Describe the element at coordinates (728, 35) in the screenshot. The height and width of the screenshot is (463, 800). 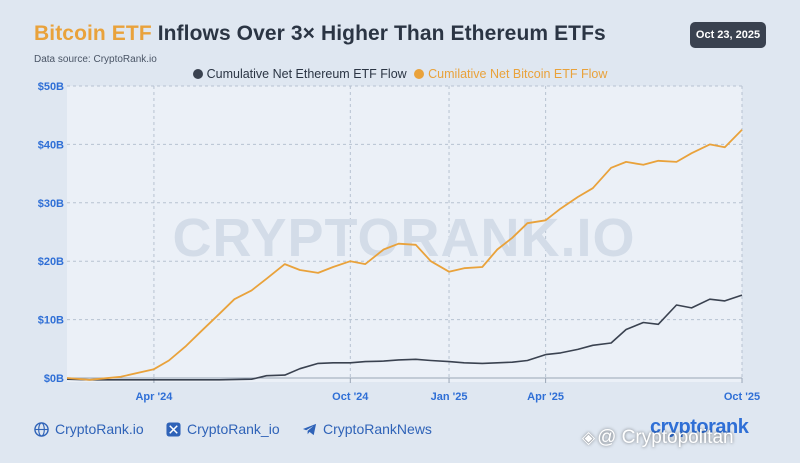
I see `date-badge: Oct 23, 2025` at that location.